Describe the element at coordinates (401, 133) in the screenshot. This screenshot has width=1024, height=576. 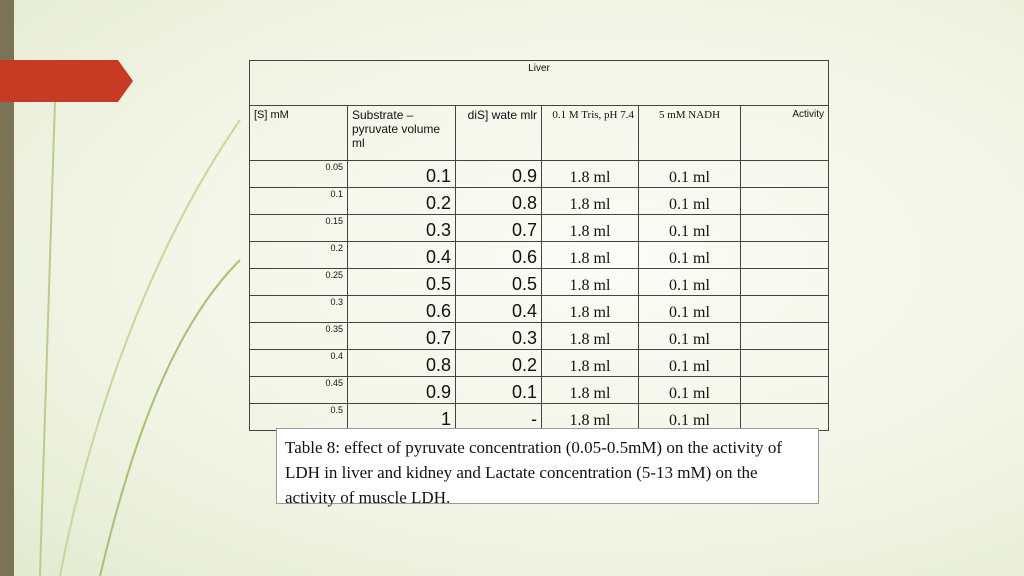
I see `header-cell: Substrate – pyruvate volume ml` at that location.